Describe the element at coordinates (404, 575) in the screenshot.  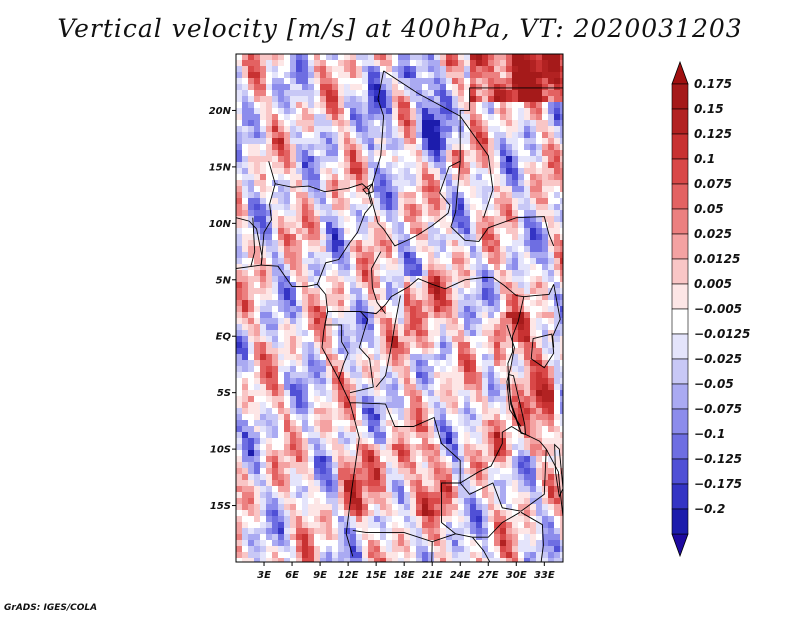
I see `lon-tick-label: 18E` at that location.